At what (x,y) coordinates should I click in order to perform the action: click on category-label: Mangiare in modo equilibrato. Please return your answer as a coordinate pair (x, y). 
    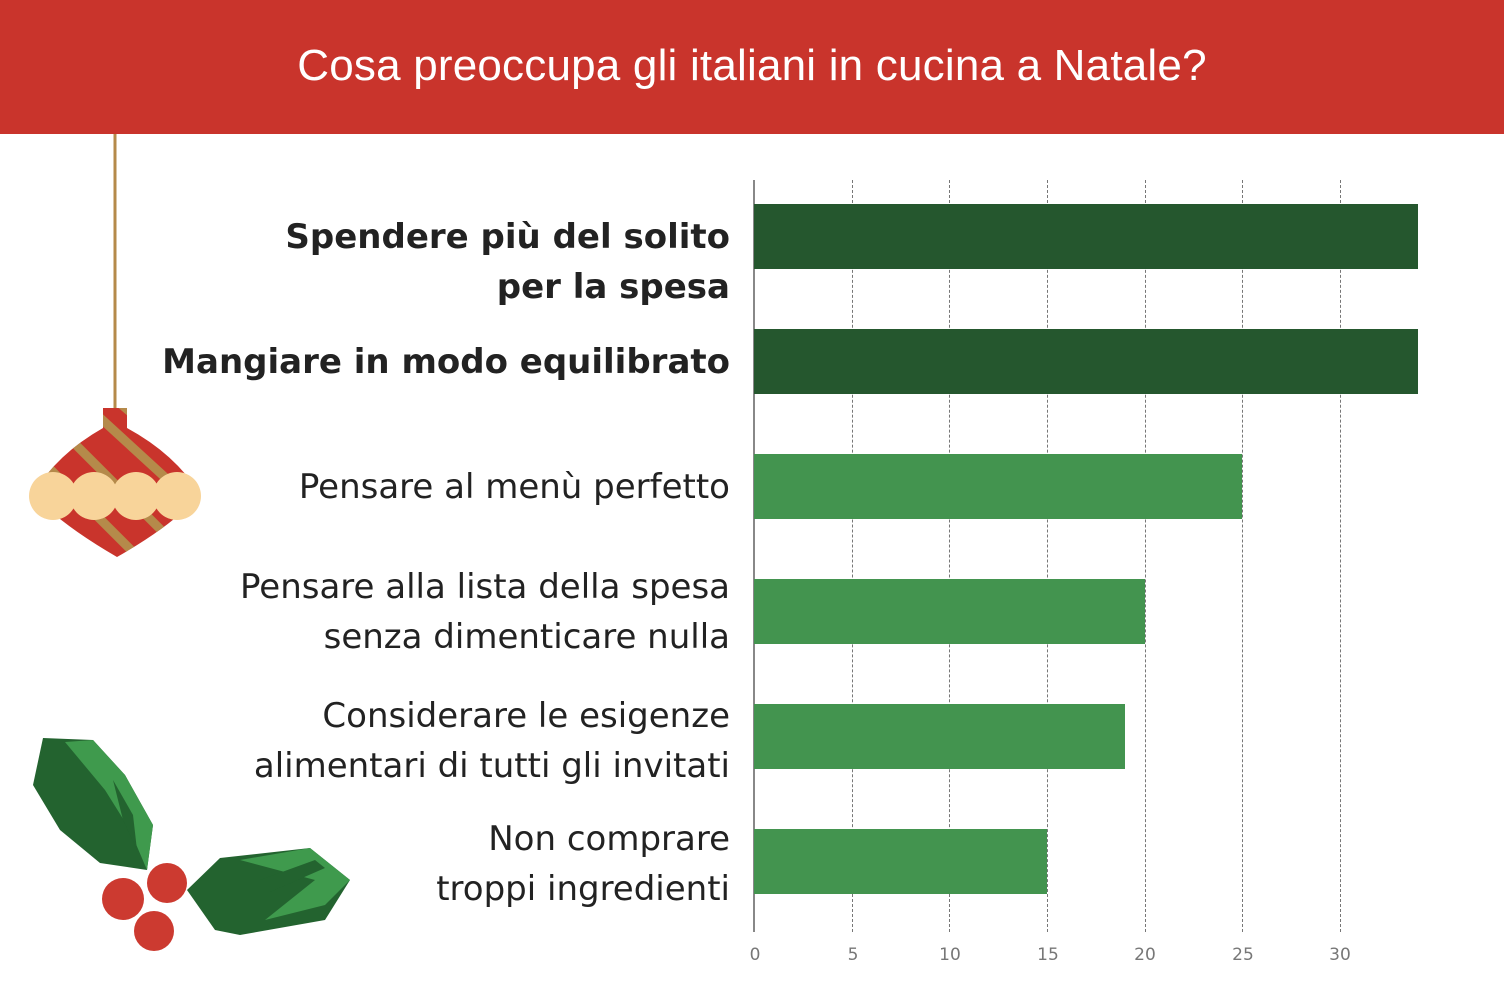
    Looking at the image, I should click on (446, 362).